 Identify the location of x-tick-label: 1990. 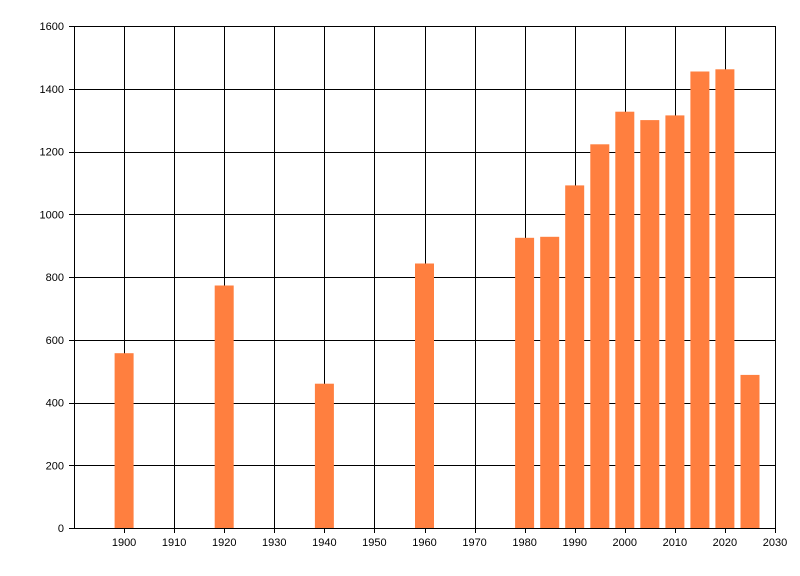
(574, 543).